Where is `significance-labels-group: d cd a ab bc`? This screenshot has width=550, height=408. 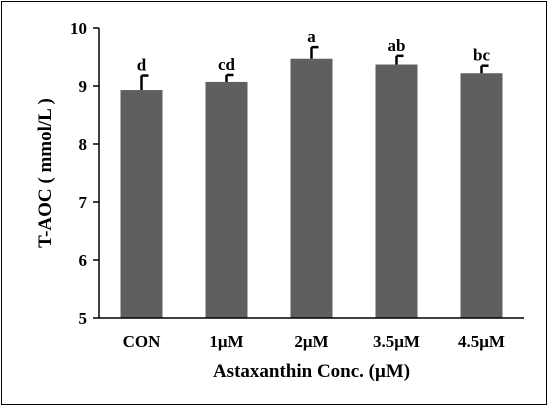
significance-labels-group: d cd a ab bc is located at coordinates (314, 50).